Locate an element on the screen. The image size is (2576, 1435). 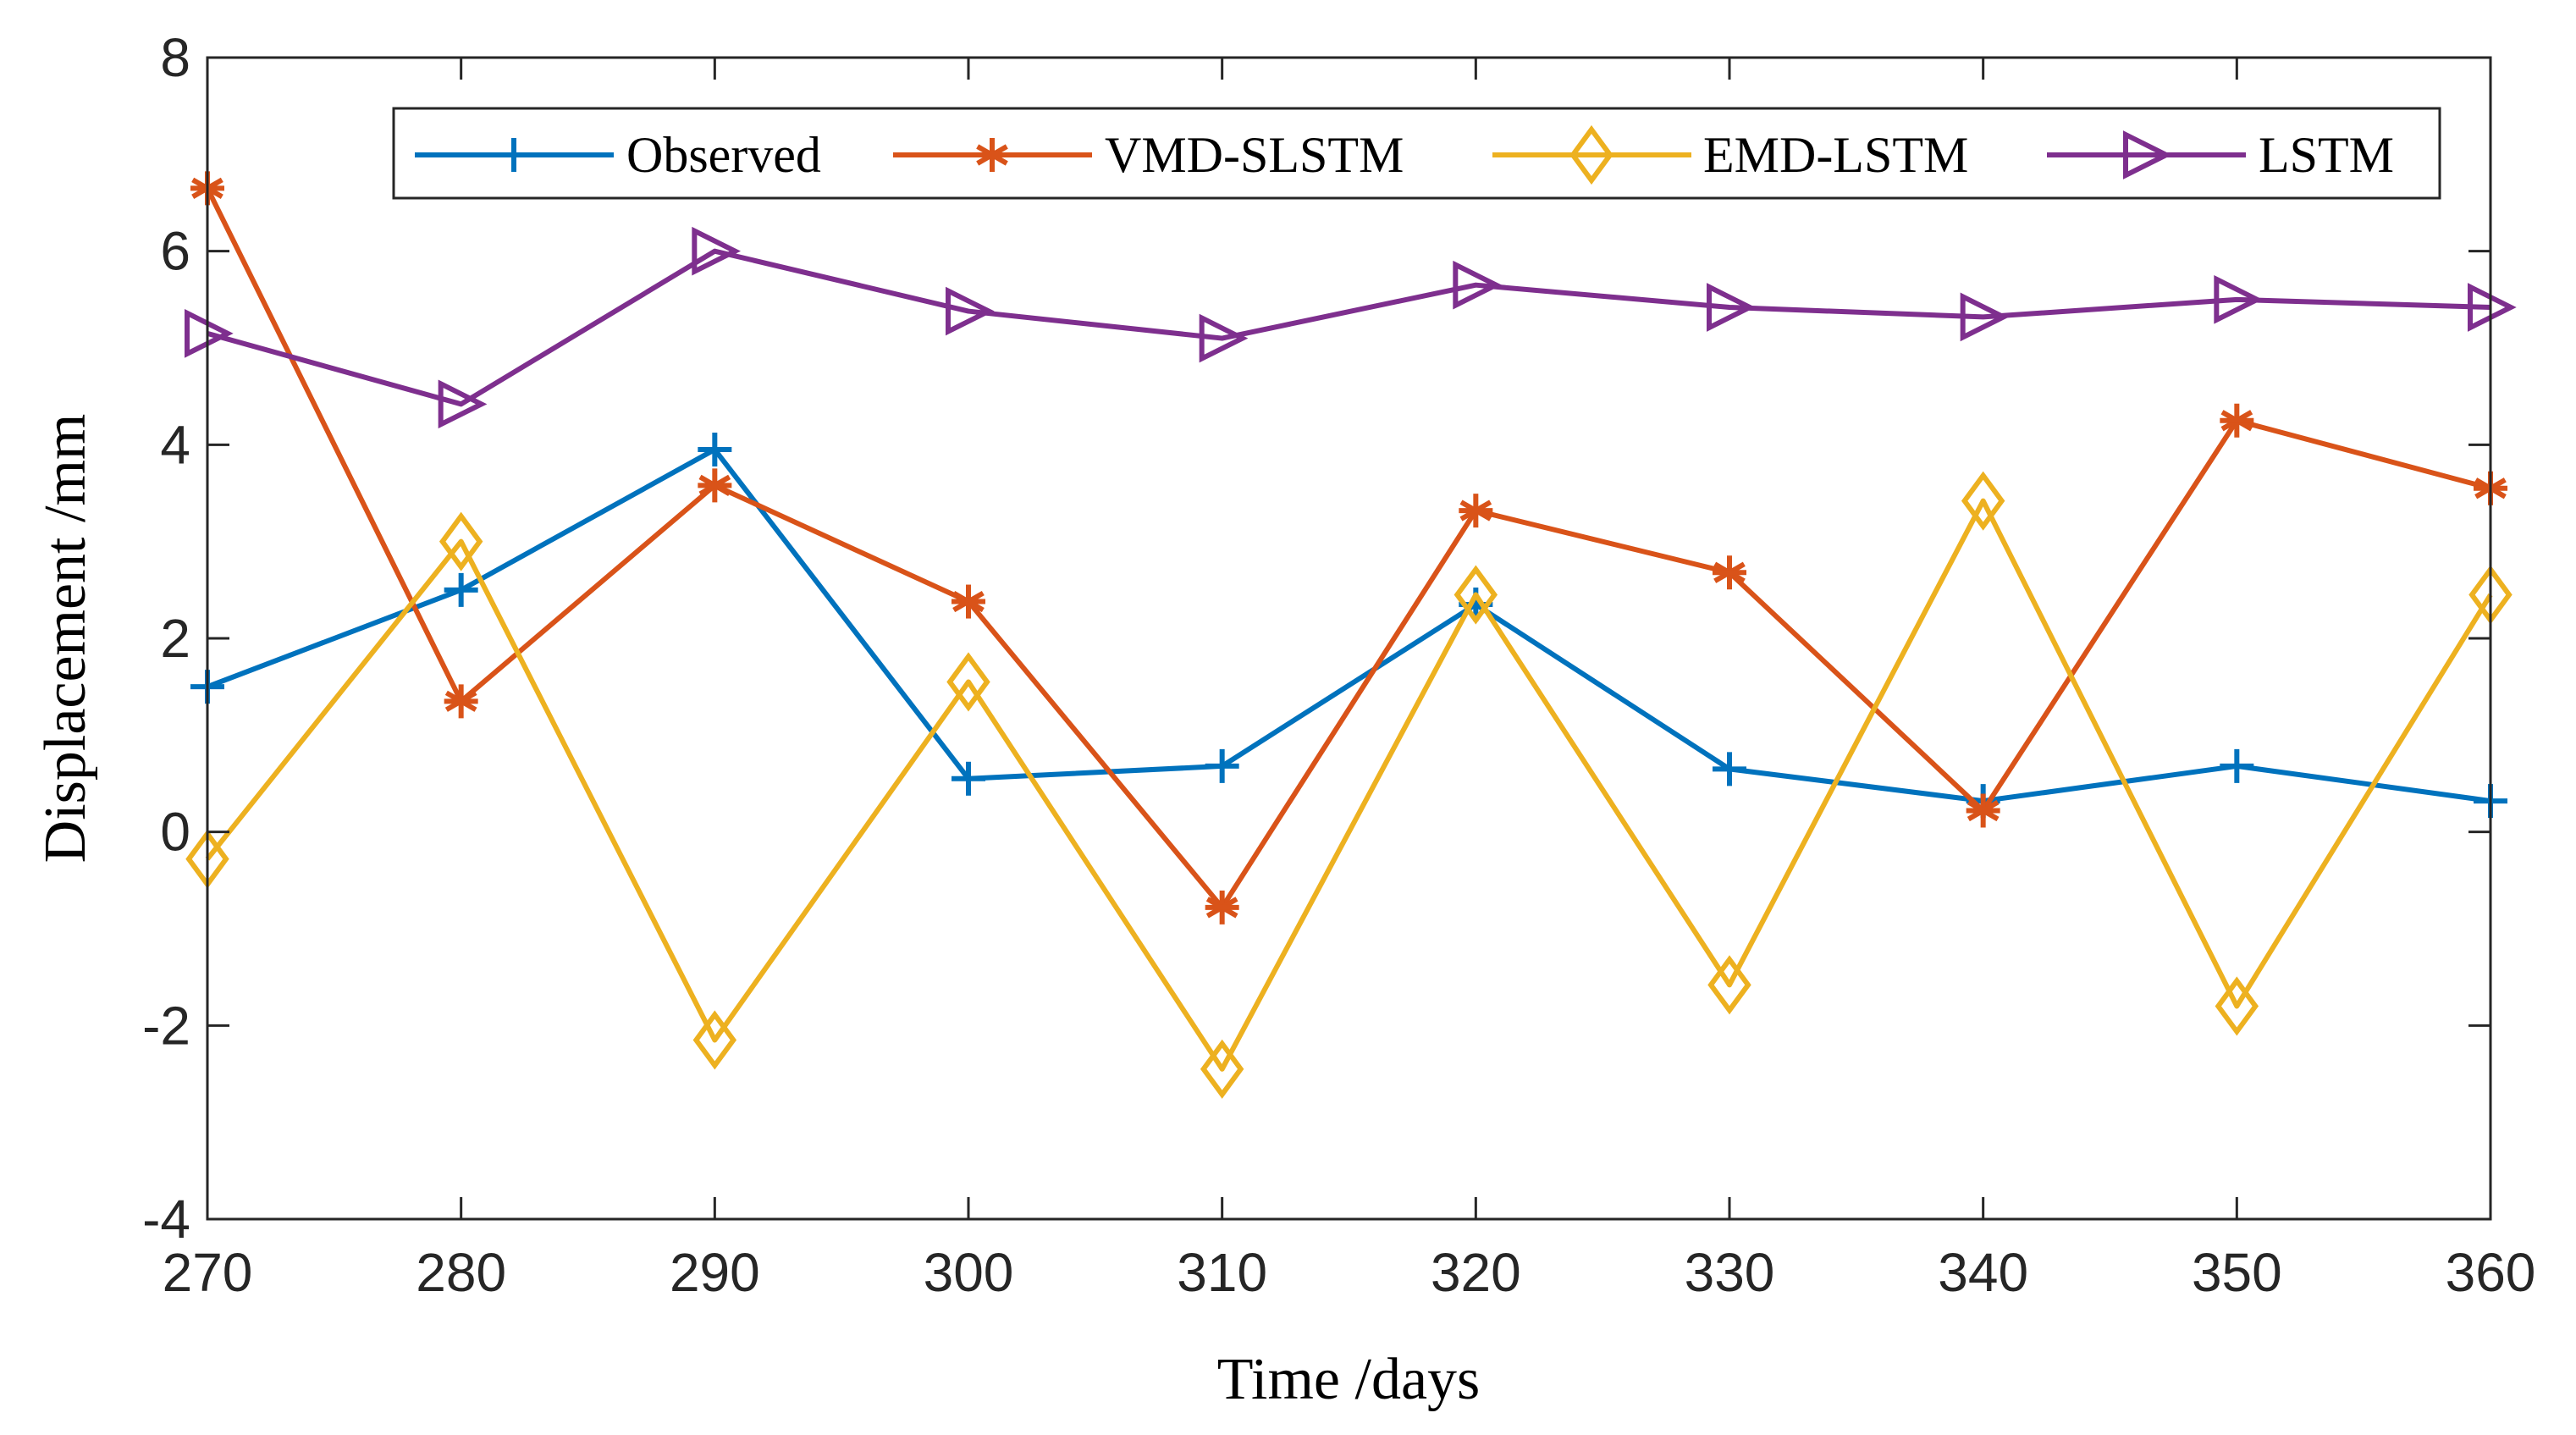
series-lstm is located at coordinates (1351, 327).